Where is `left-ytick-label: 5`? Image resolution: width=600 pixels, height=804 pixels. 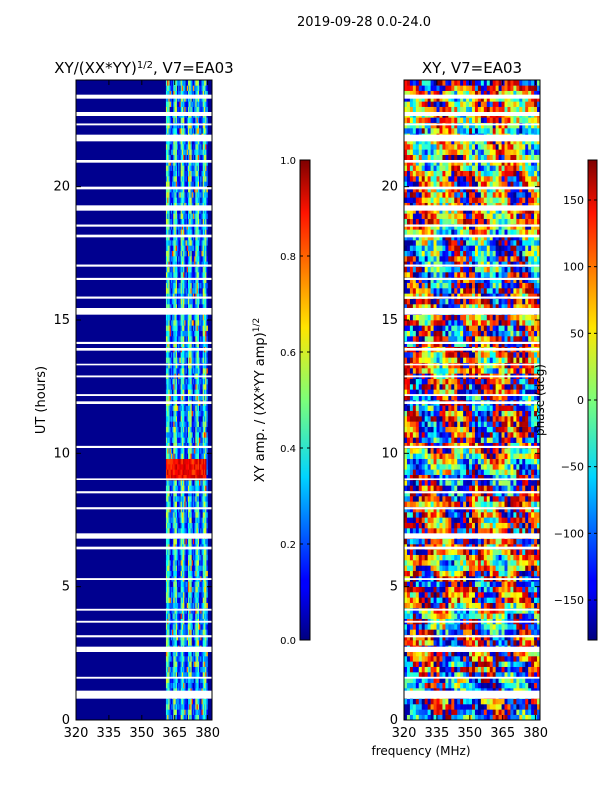
left-ytick-label: 5 is located at coordinates (66, 587).